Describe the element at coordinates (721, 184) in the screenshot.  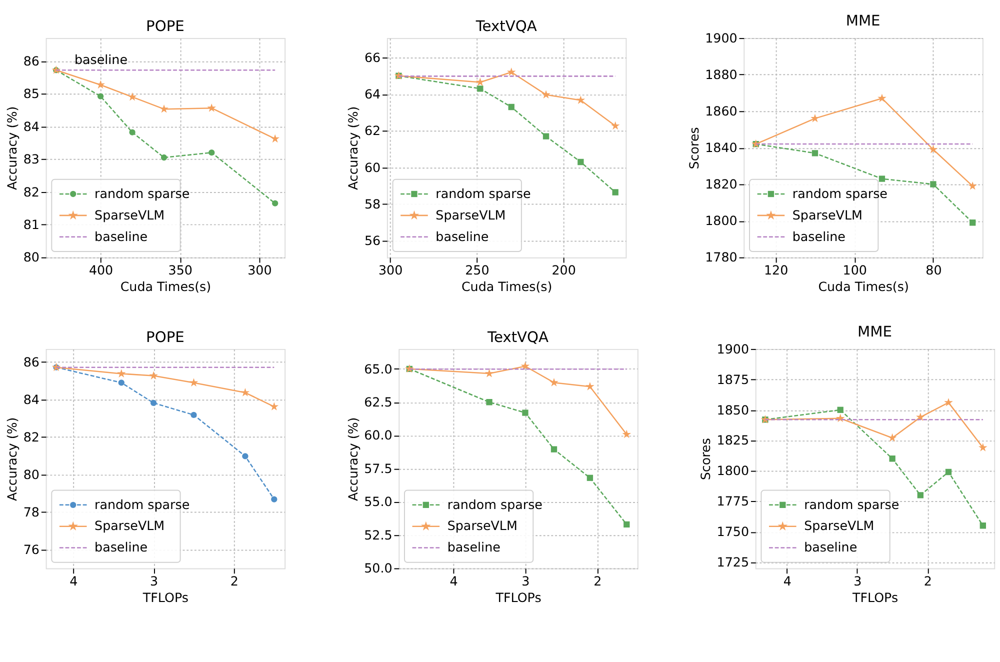
I see `y-tick-label: 1820` at that location.